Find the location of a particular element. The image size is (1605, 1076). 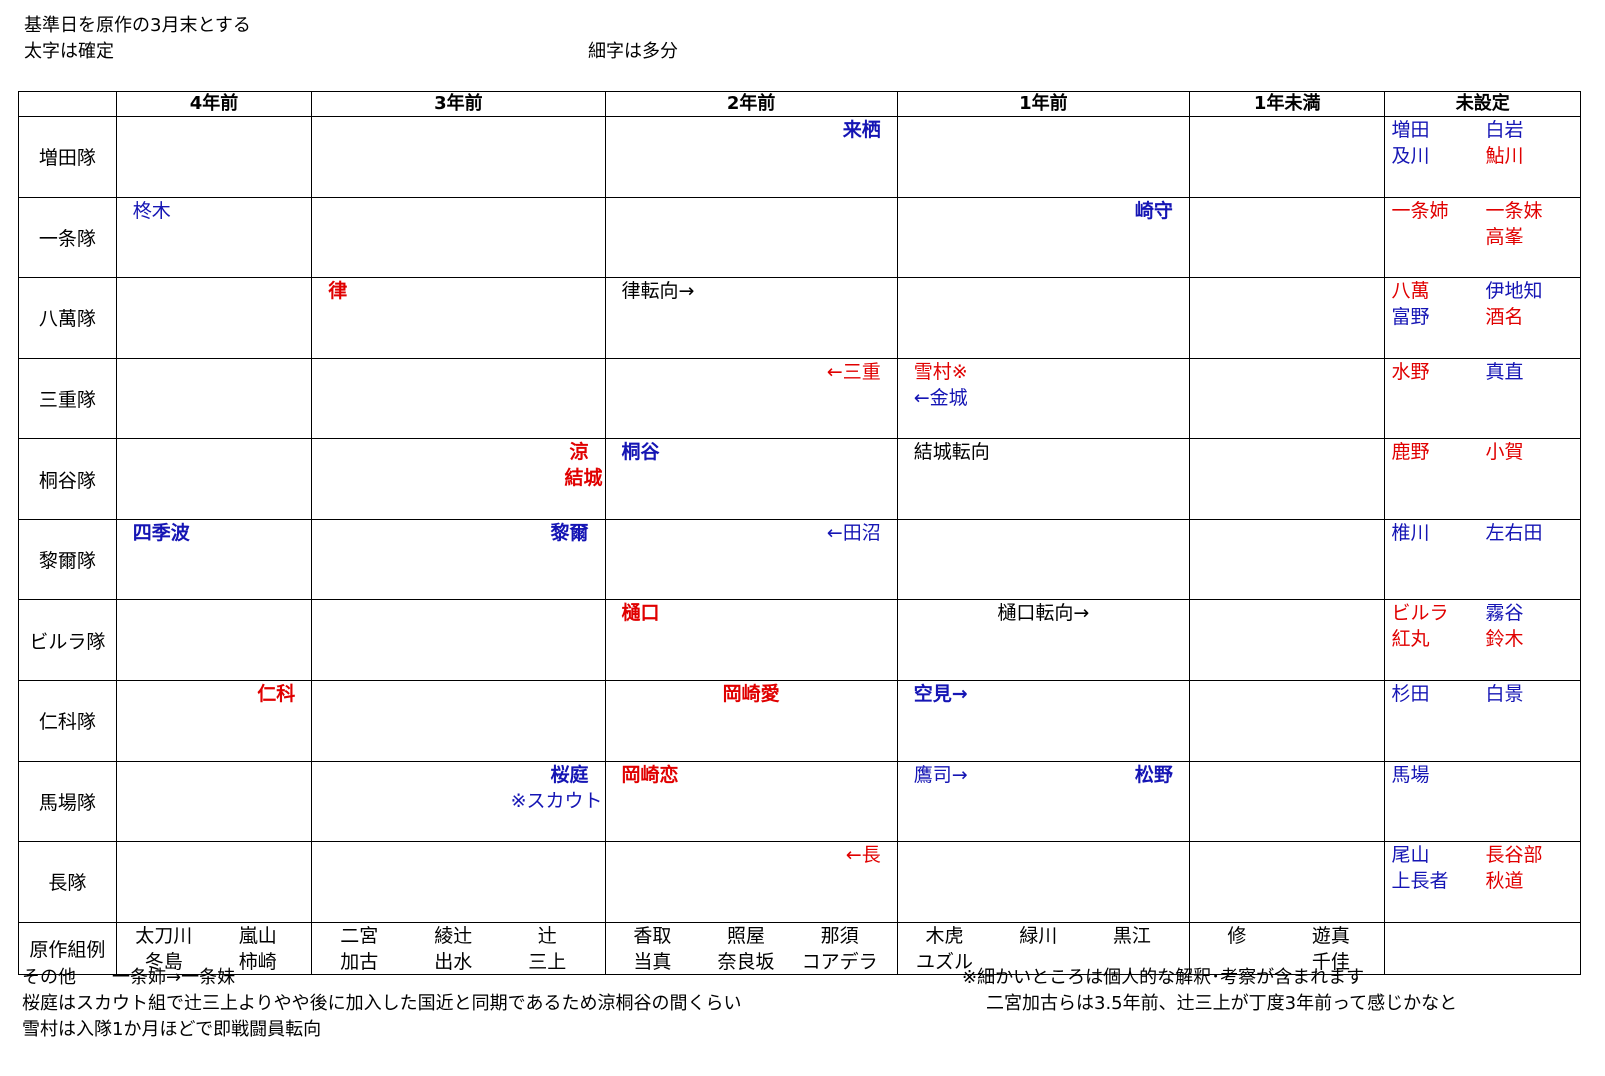

timeline-cell: 樋口 is located at coordinates (751, 640).